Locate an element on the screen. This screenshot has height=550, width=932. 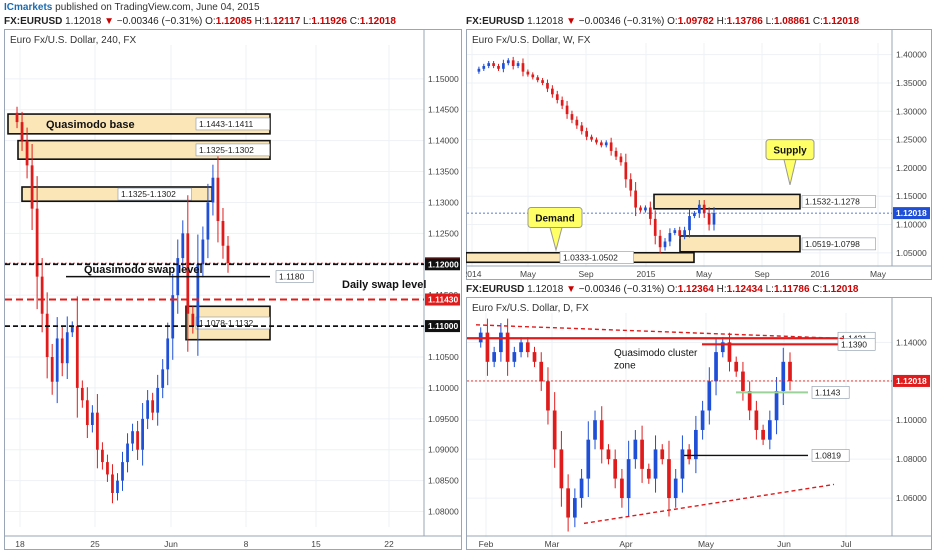
h4-y-tick-label: 1.14000 is located at coordinates (443, 141).